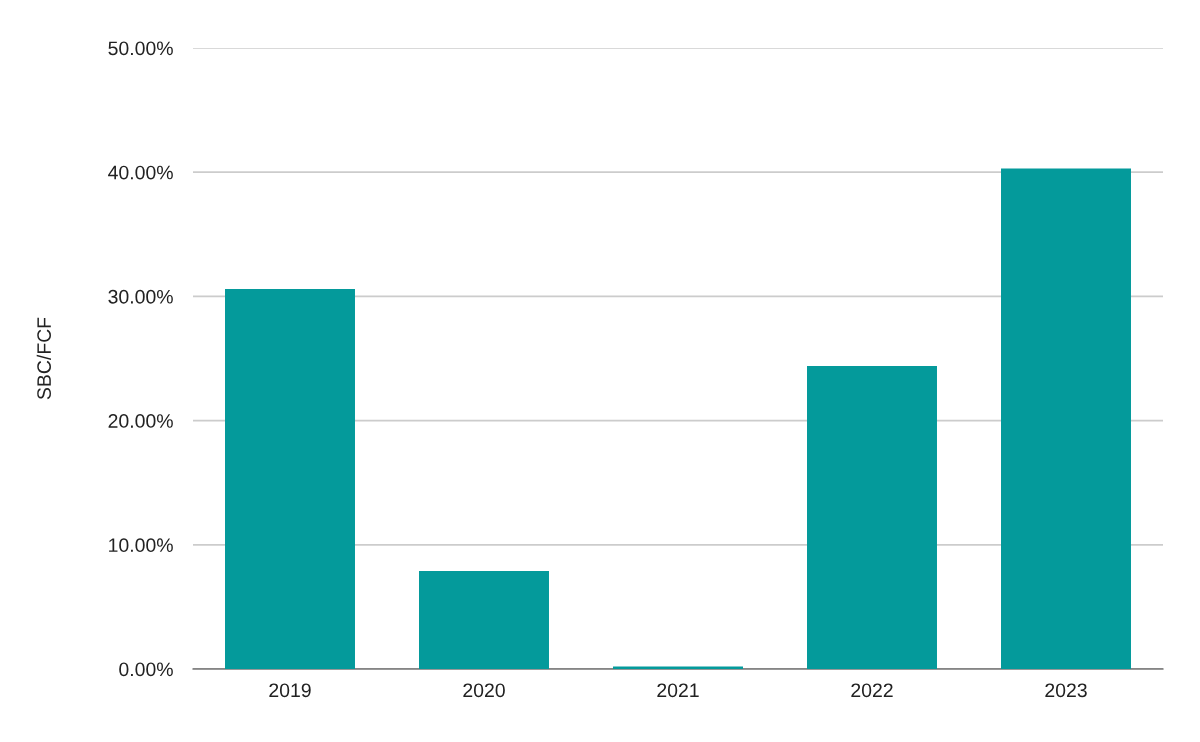 The width and height of the screenshot is (1200, 742). I want to click on x-tick-label: 2020, so click(484, 690).